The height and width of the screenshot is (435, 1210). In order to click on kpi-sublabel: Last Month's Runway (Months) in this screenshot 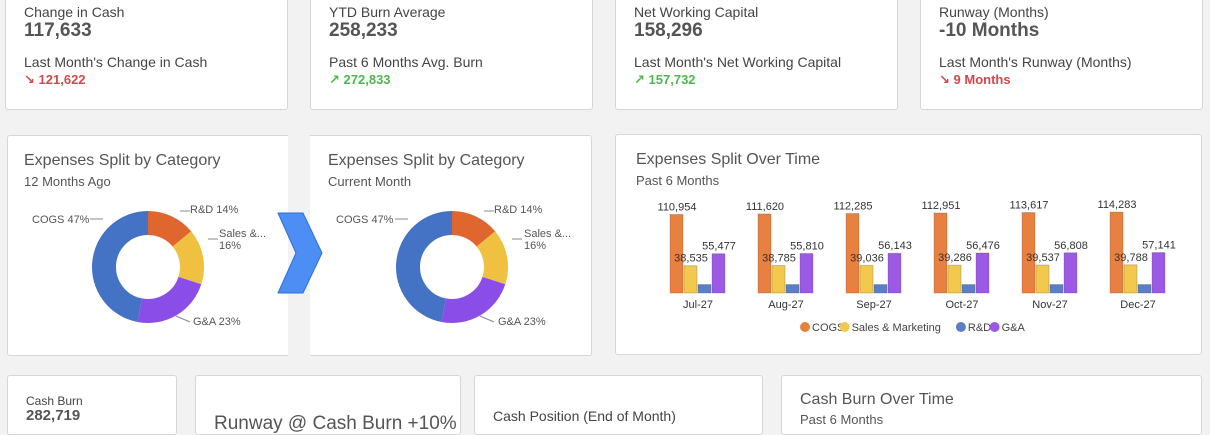, I will do `click(1035, 62)`.